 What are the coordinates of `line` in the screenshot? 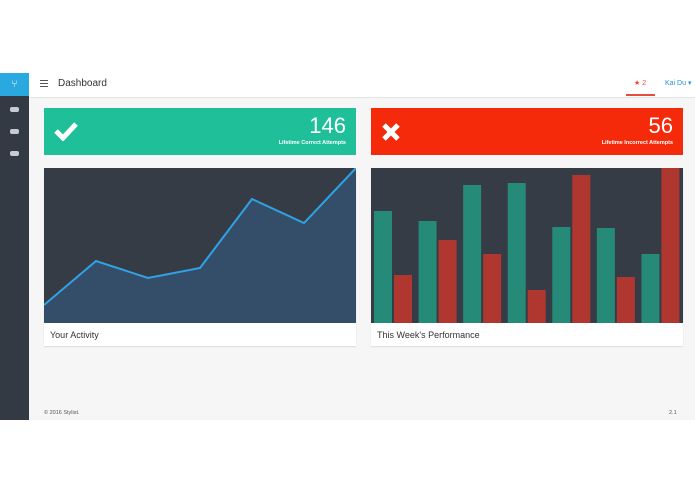 It's located at (200, 237).